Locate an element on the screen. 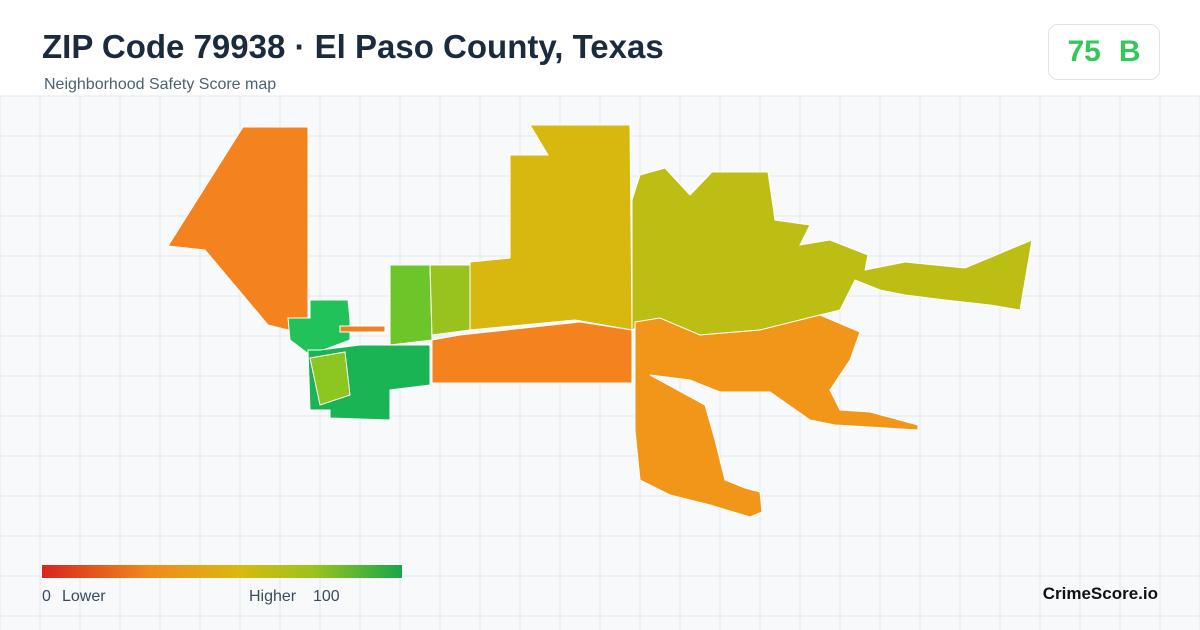  title: ZIP Code 79938 · El Paso County, Texas is located at coordinates (353, 46).